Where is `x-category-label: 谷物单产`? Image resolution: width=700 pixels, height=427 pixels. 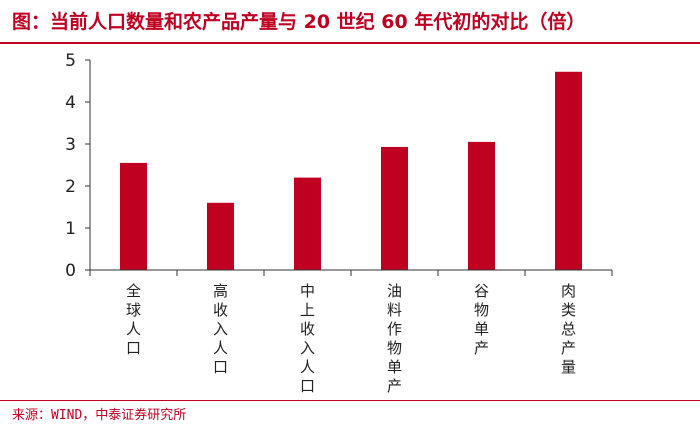
x-category-label: 谷物单产 is located at coordinates (481, 319).